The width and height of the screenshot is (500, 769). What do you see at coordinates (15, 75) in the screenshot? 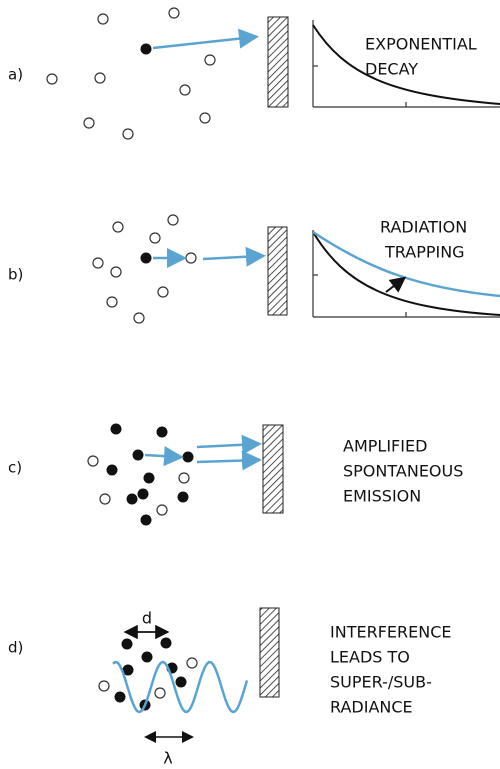
I see `panel-label: a)` at bounding box center [15, 75].